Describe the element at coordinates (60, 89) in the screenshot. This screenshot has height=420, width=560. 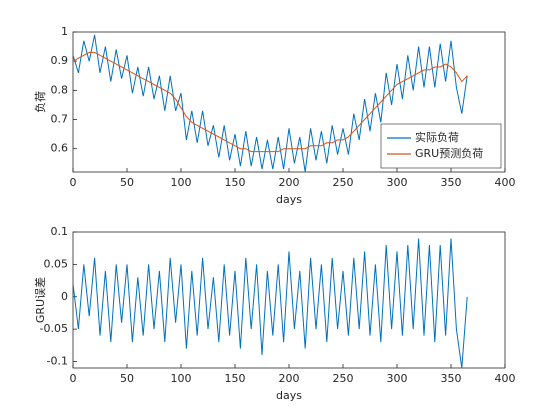
I see `y-tick-label: 0.8` at that location.